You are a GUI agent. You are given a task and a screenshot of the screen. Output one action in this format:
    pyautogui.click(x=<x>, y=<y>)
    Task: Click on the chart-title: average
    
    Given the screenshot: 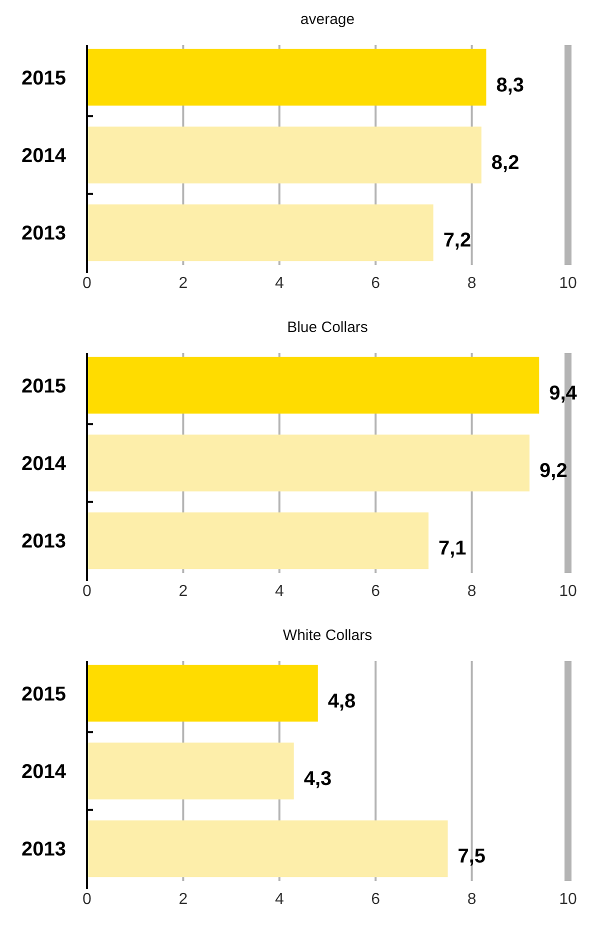 What is the action you would take?
    pyautogui.click(x=327, y=19)
    